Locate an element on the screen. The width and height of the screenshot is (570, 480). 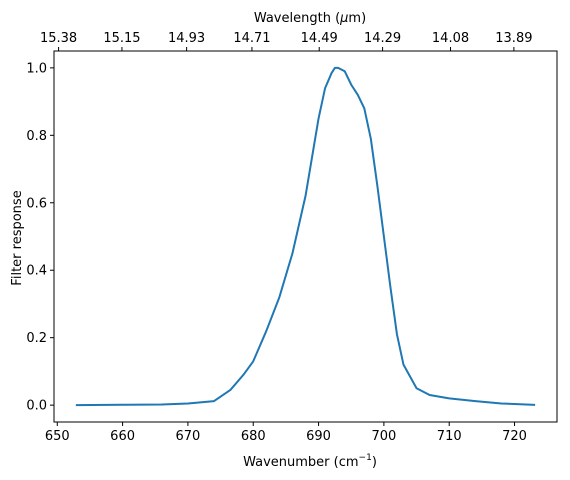
x-tick-label: 650 is located at coordinates (57, 436).